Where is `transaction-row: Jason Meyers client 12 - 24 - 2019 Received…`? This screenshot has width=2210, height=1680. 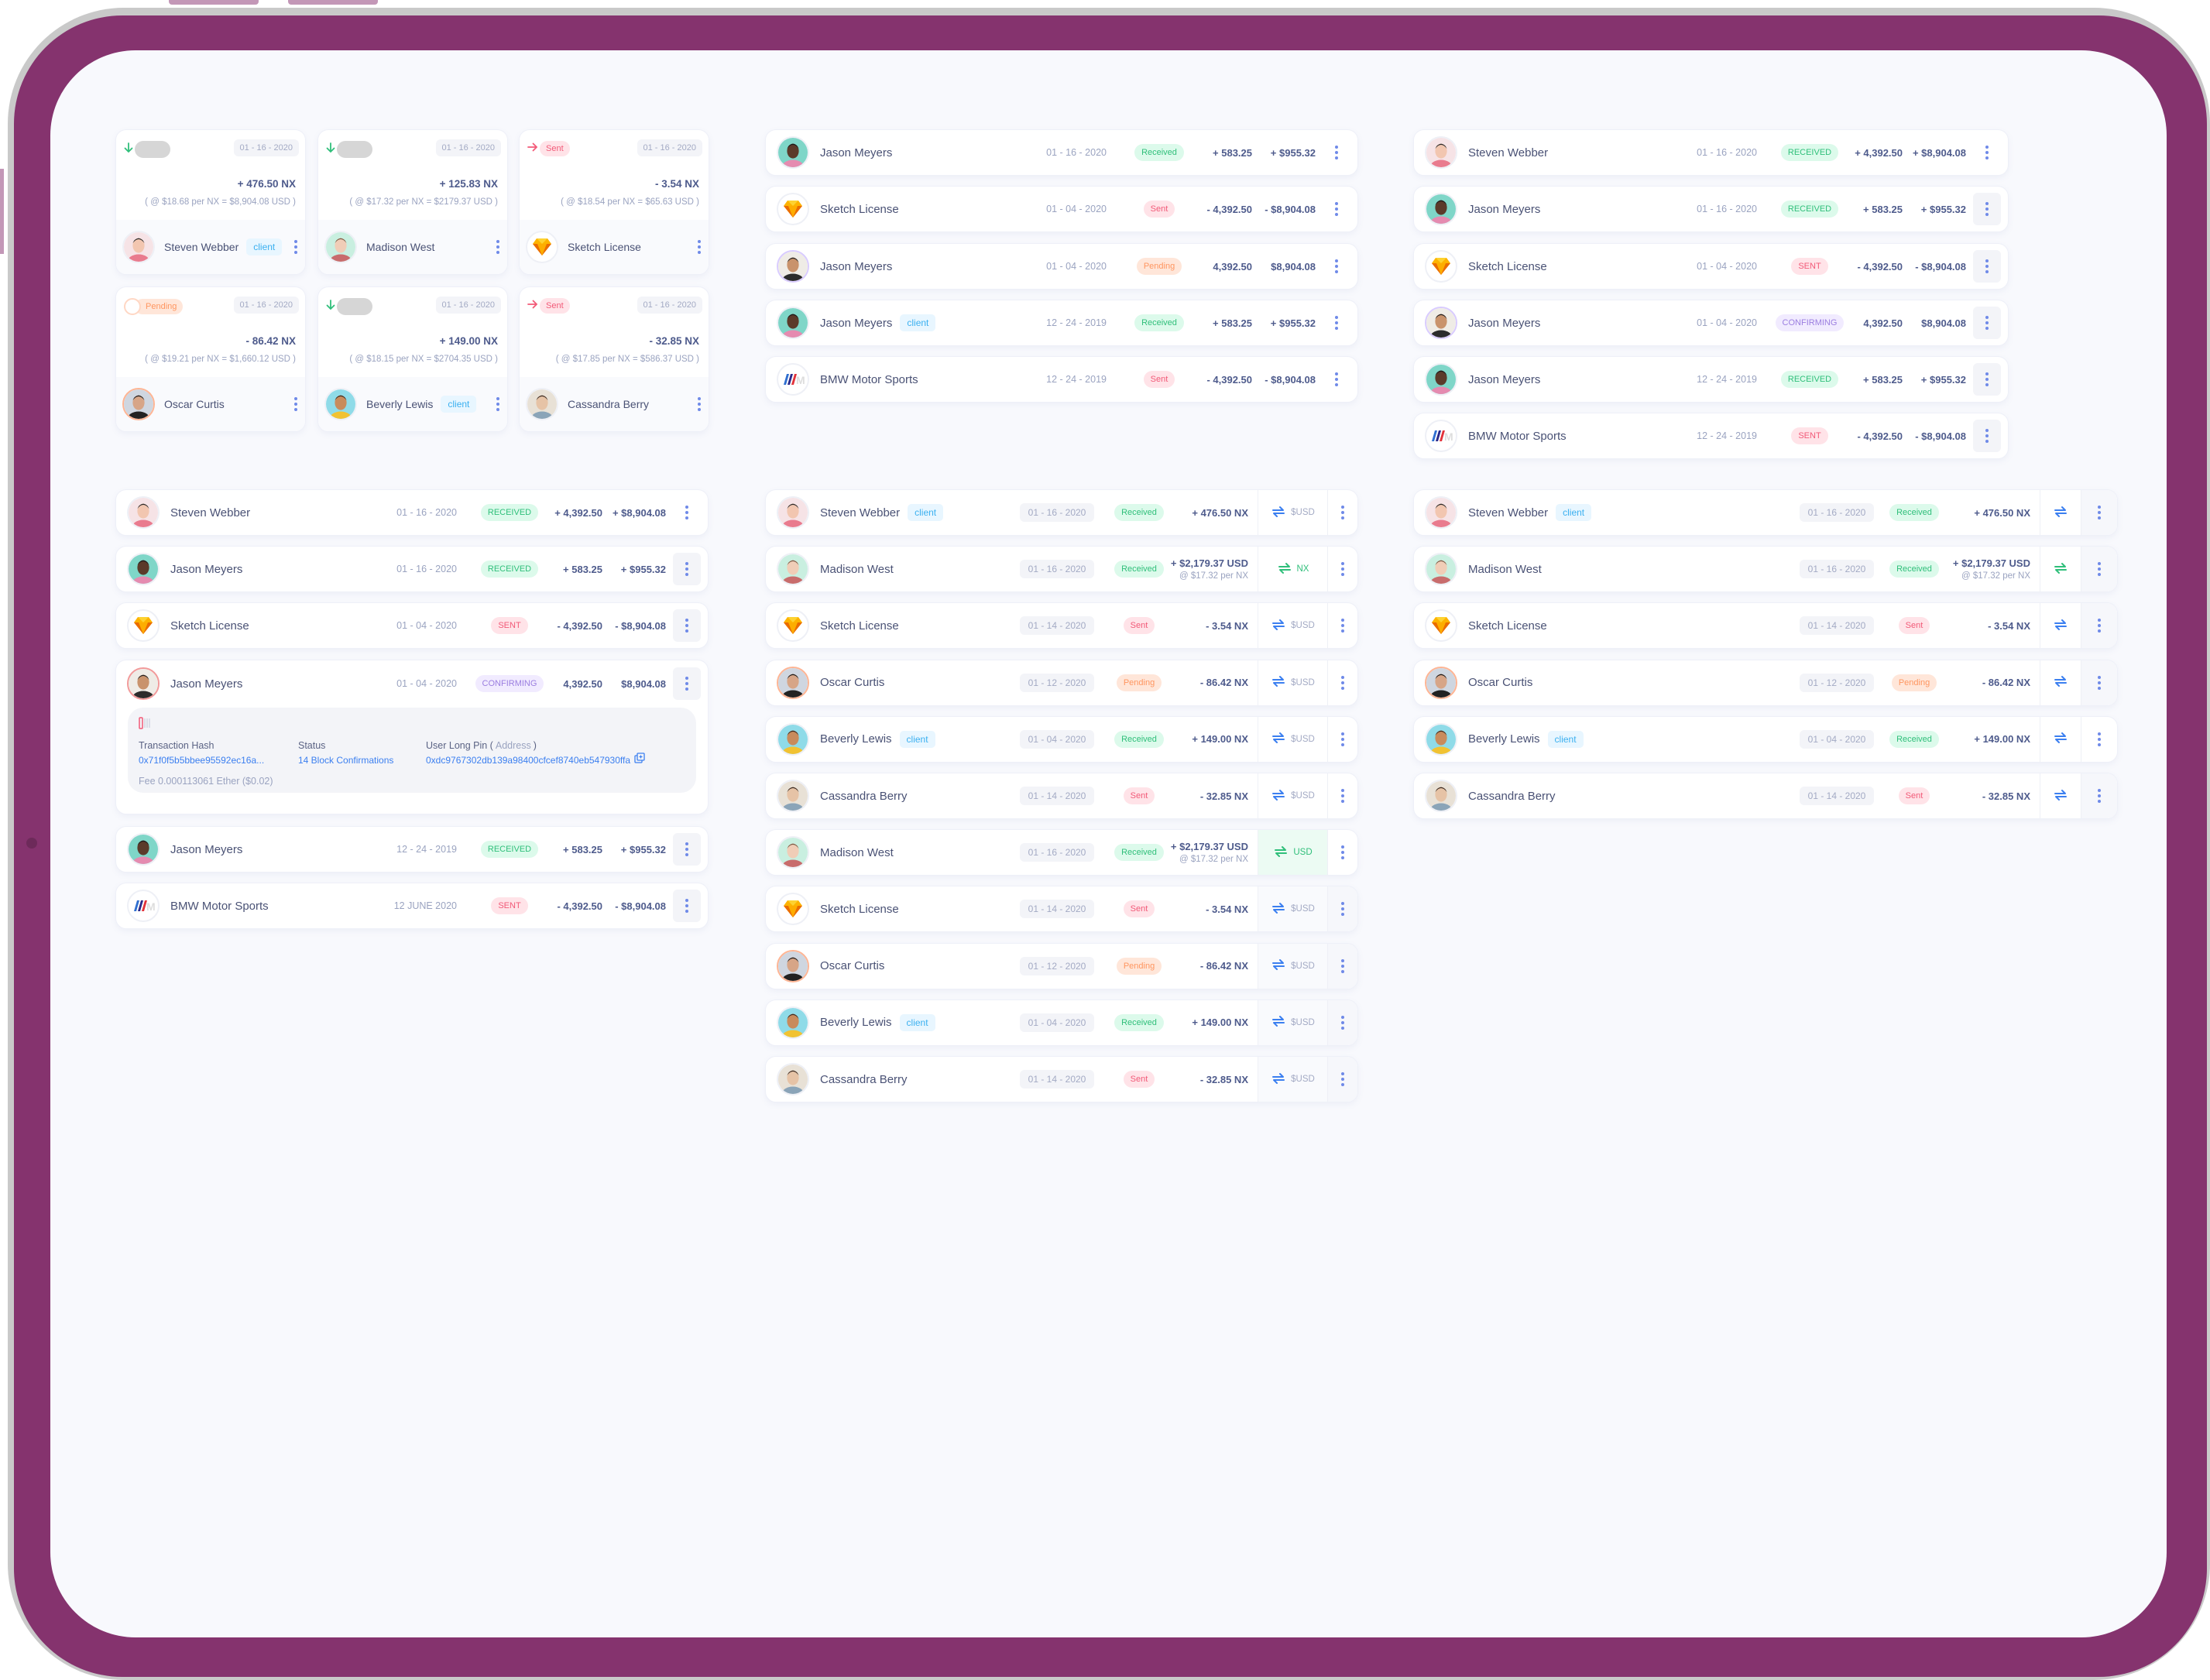 transaction-row: Jason Meyers client 12 - 24 - 2019 Received… is located at coordinates (1061, 323).